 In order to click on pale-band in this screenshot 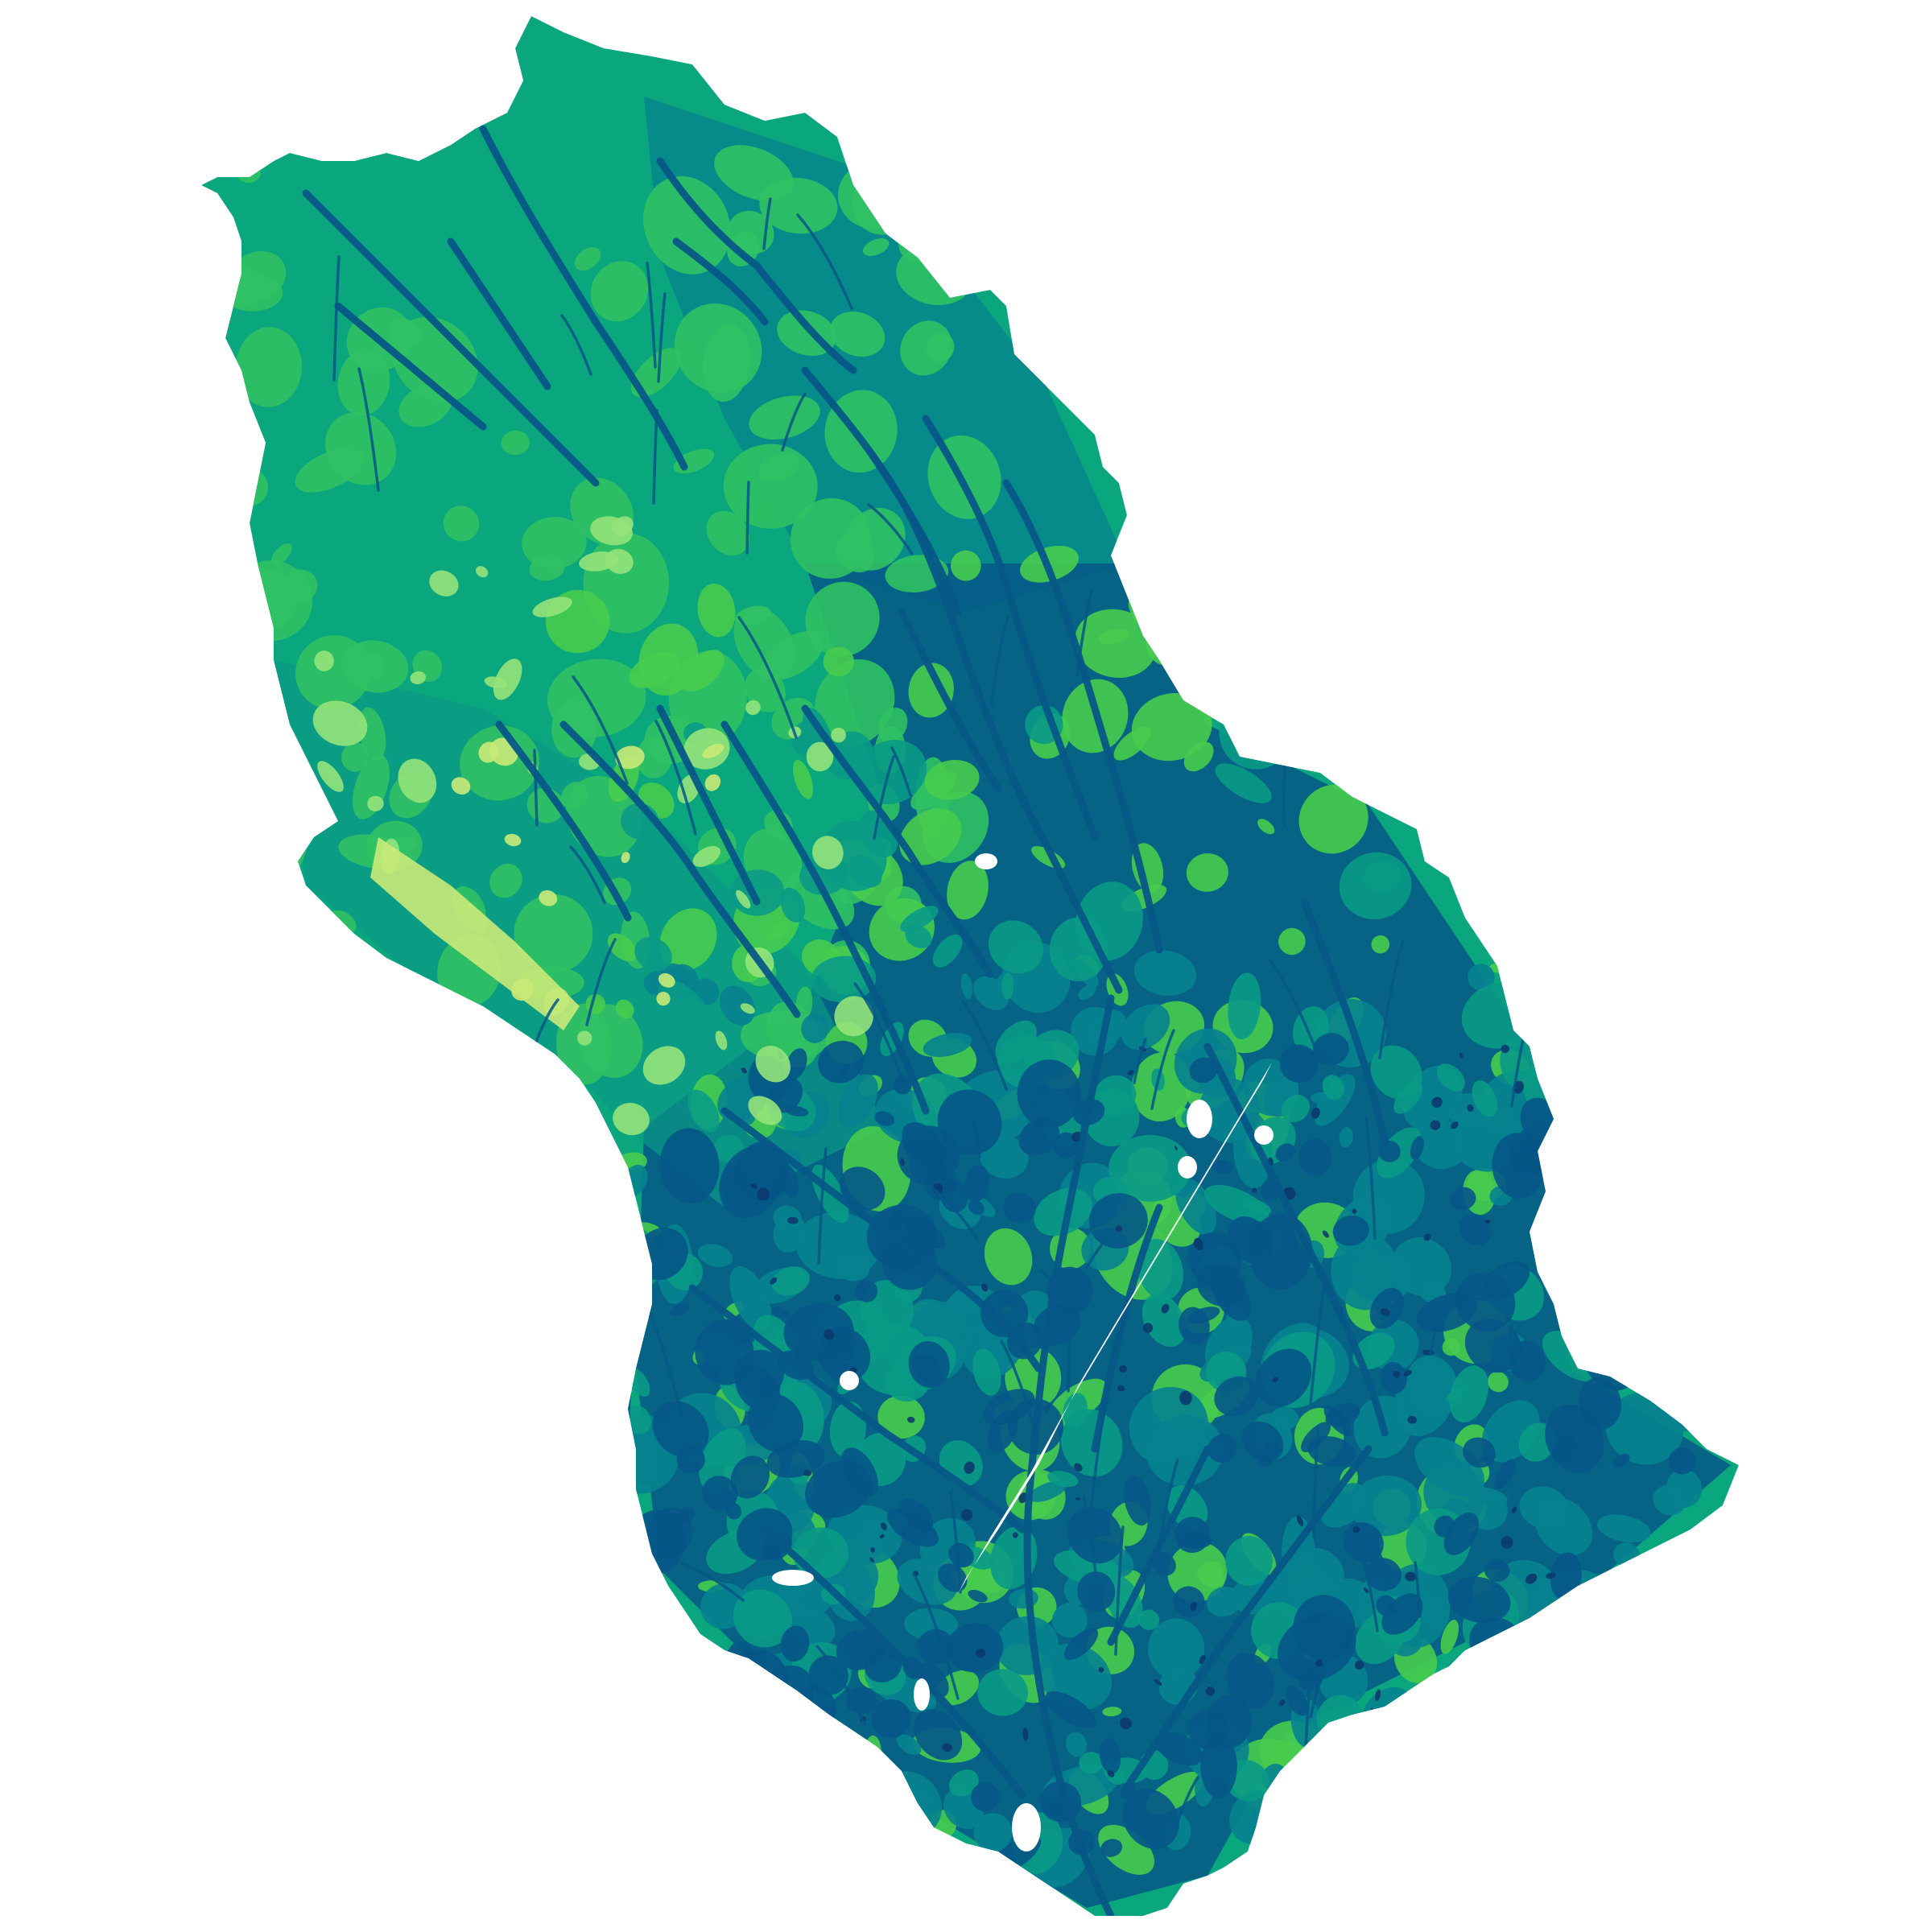, I will do `click(475, 933)`.